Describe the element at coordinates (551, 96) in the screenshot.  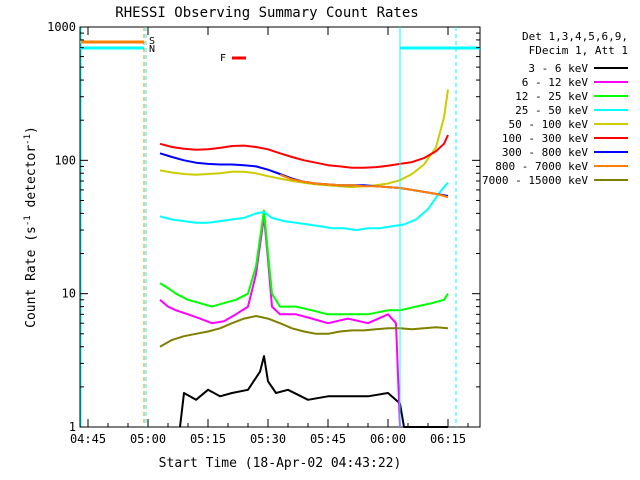
I see `legend-label-2: 12 - 25 keV` at that location.